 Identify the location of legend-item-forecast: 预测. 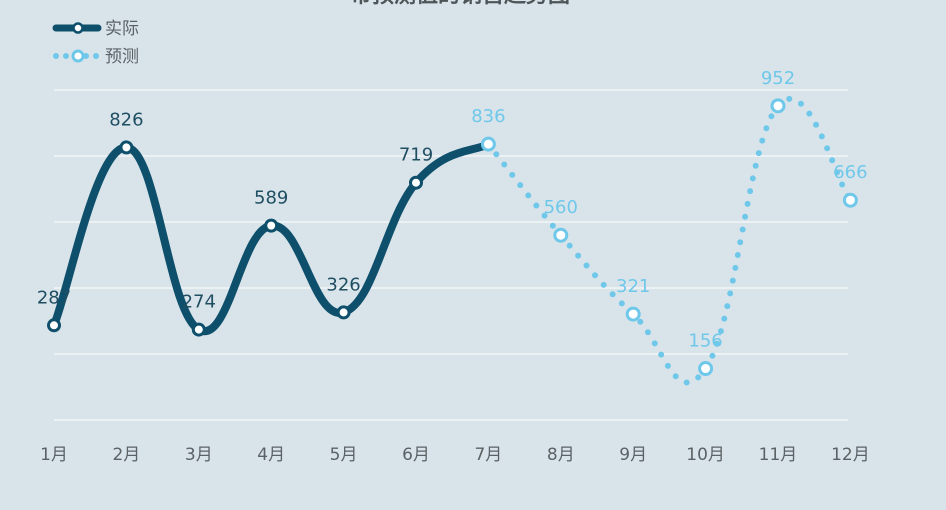
(96, 57).